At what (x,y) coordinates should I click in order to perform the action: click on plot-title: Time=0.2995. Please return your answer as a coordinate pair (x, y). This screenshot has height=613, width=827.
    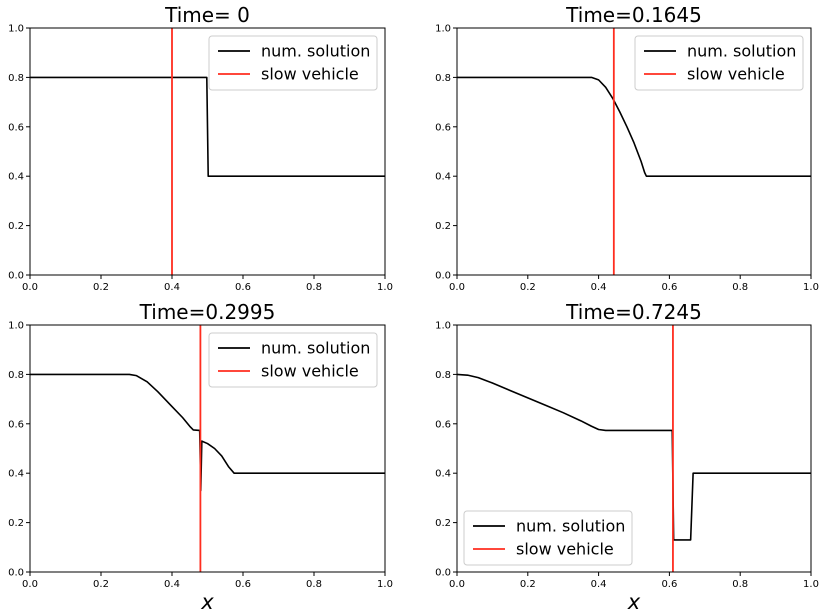
    Looking at the image, I should click on (207, 312).